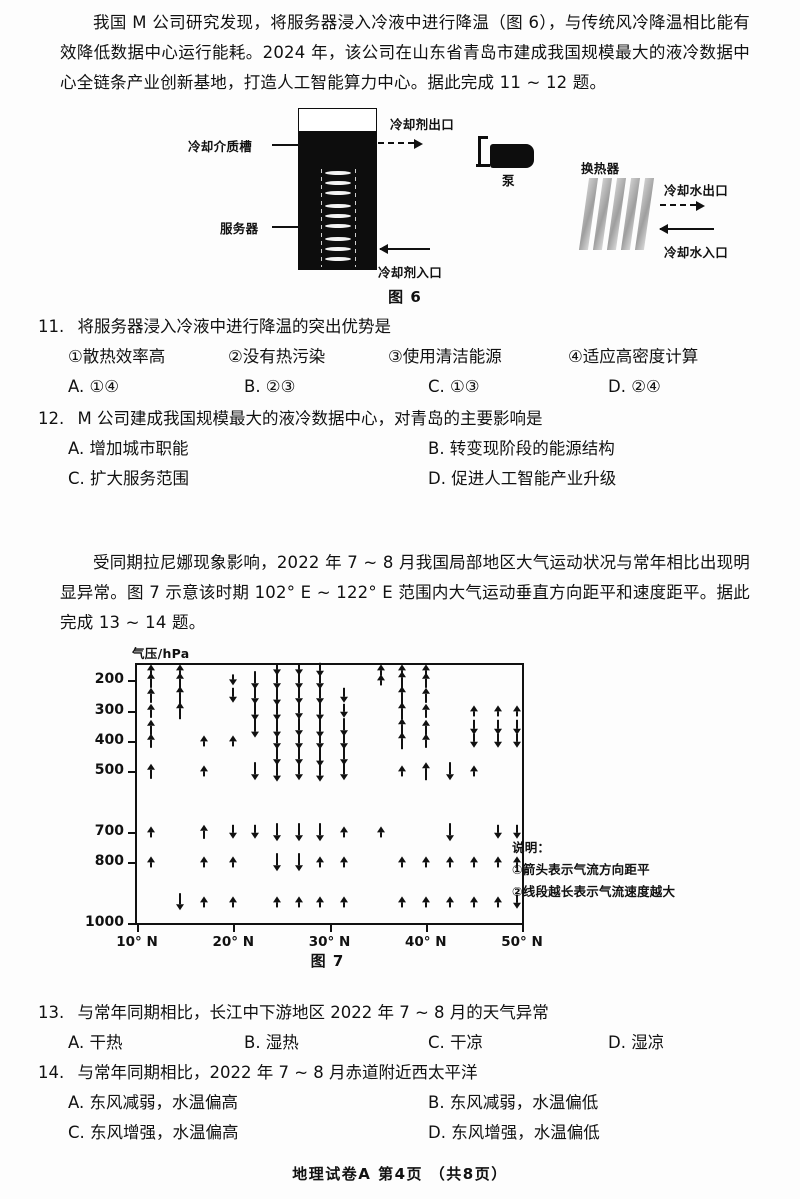 The height and width of the screenshot is (1199, 800). What do you see at coordinates (271, 1042) in the screenshot?
I see `q13-choice-b: B. 湿热` at bounding box center [271, 1042].